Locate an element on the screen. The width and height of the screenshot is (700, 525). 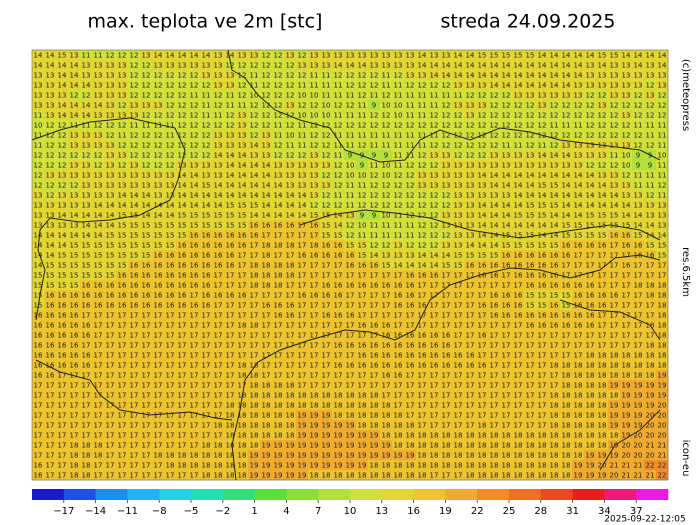
cell-value: 10 is located at coordinates (254, 96).